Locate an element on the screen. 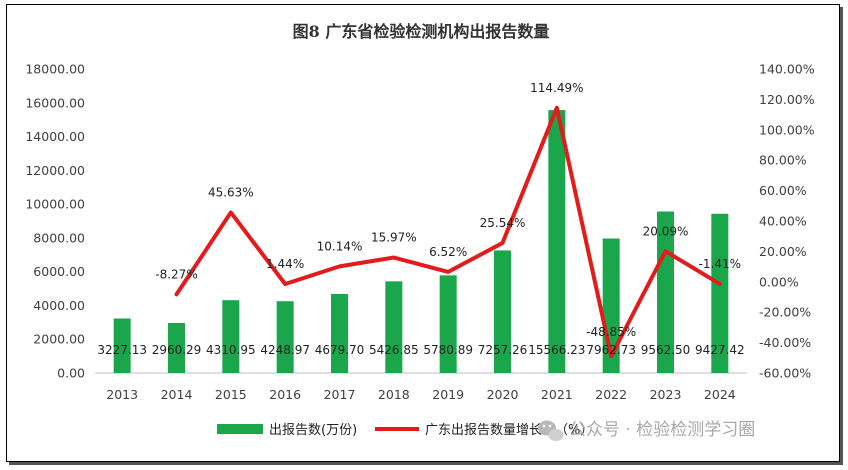 Image resolution: width=848 pixels, height=470 pixels. y-right-tick-label: 80.00% is located at coordinates (783, 160).